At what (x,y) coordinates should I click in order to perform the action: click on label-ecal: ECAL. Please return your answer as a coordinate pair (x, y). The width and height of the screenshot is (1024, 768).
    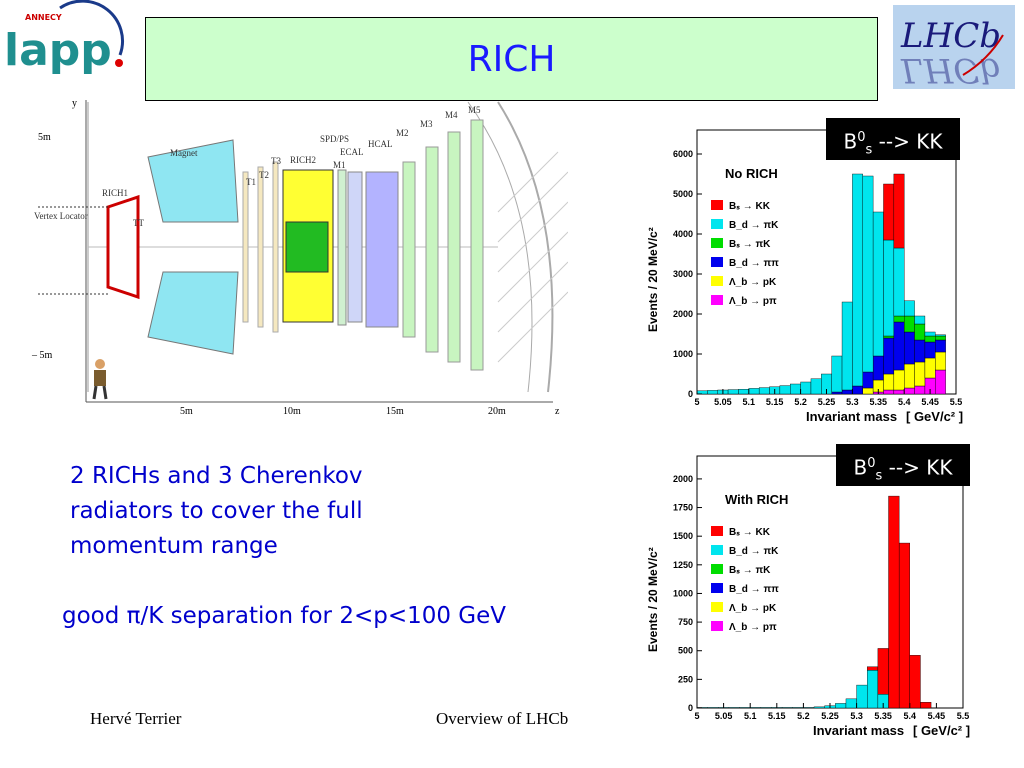
    Looking at the image, I should click on (352, 152).